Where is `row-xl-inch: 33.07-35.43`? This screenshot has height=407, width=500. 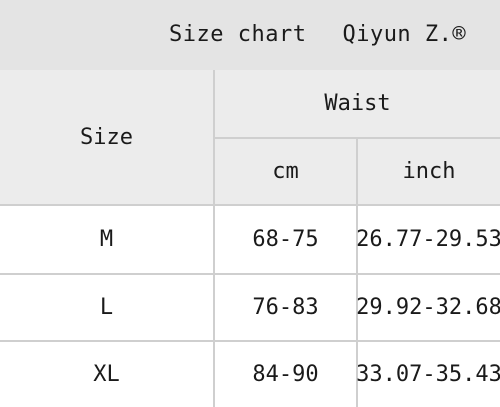 row-xl-inch: 33.07-35.43 is located at coordinates (428, 373).